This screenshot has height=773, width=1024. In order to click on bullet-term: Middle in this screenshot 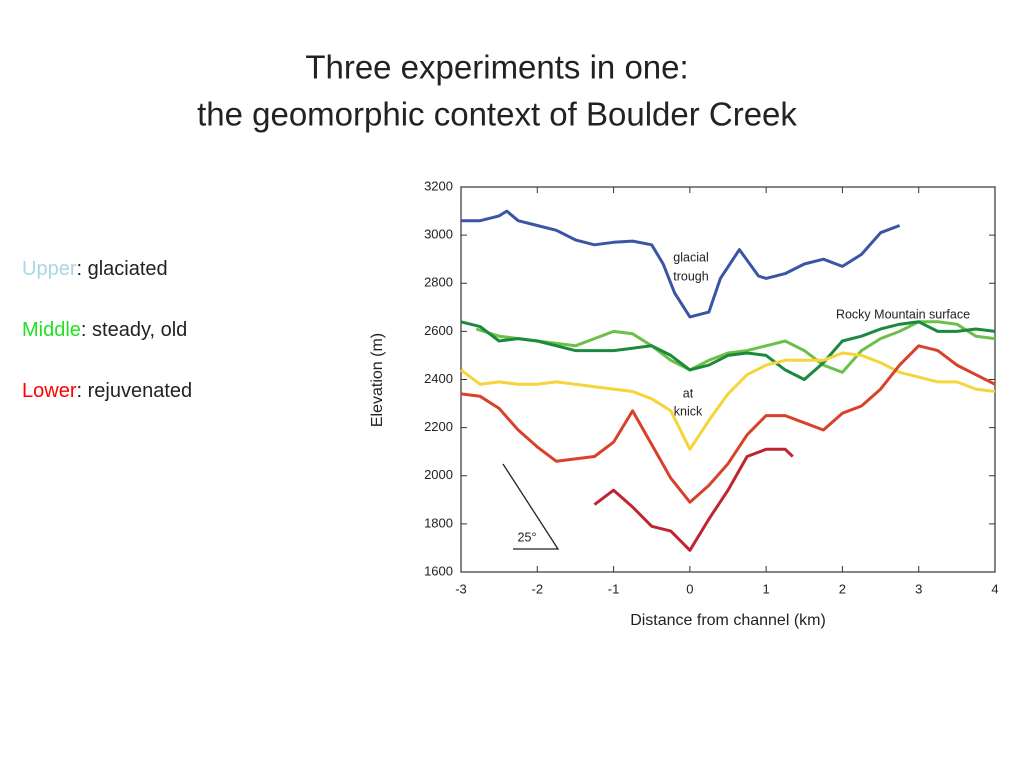, I will do `click(51, 330)`.